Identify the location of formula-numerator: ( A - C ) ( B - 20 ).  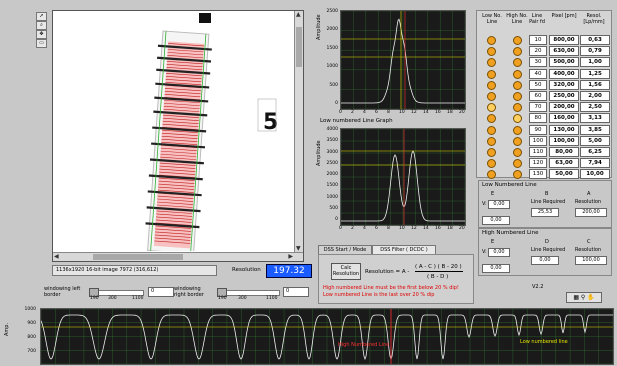
(438, 267).